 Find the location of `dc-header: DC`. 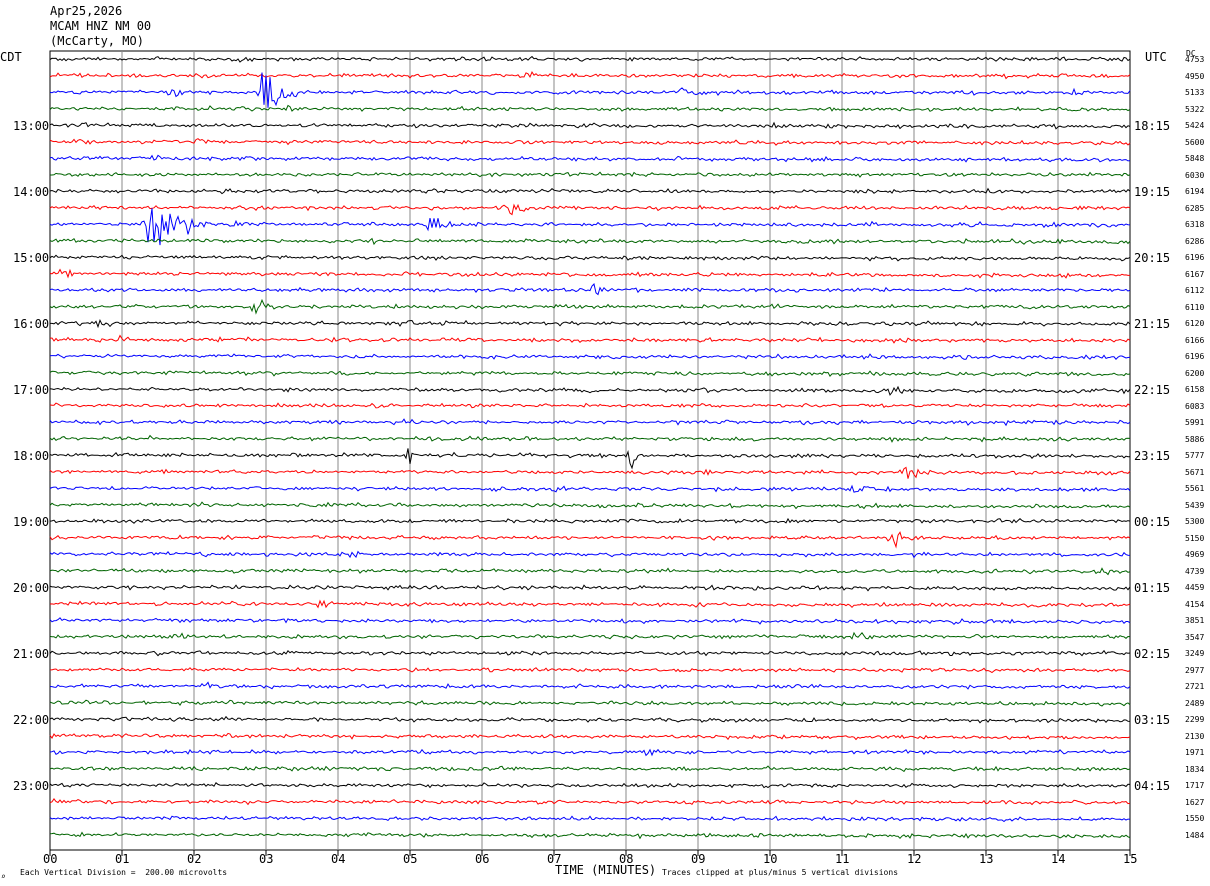

dc-header: DC is located at coordinates (1191, 53).